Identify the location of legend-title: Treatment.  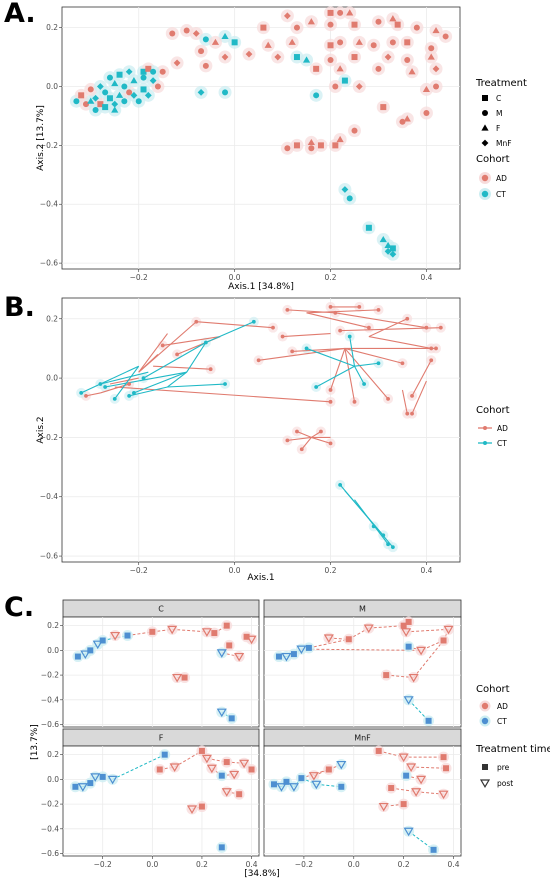
(501, 83).